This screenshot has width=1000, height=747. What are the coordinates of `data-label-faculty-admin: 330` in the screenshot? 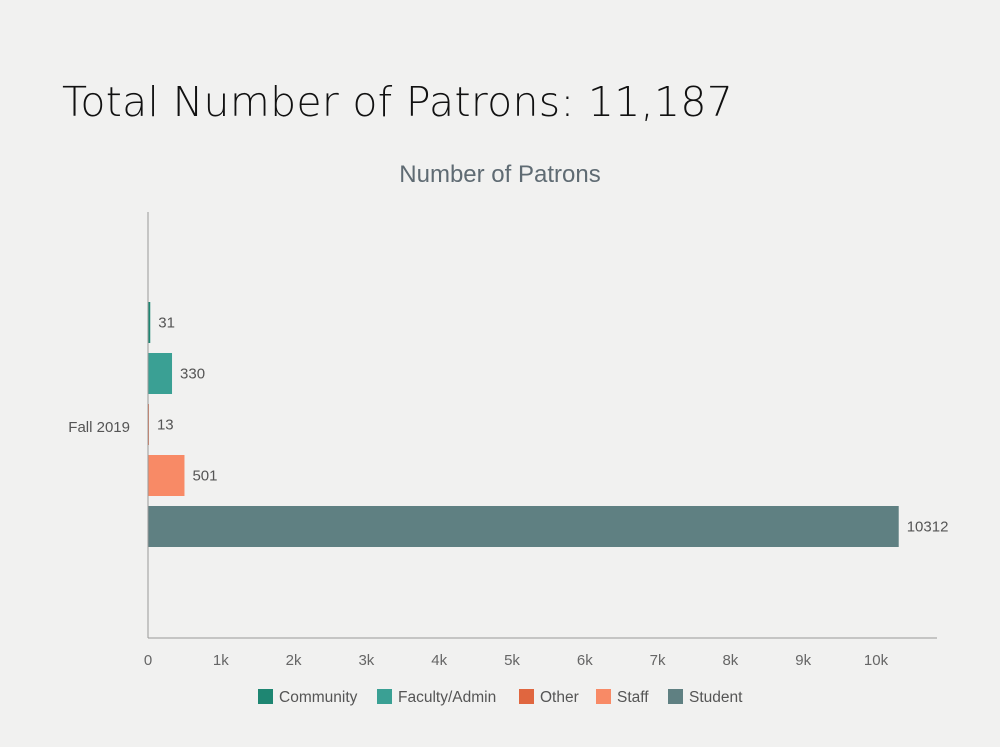 It's located at (192, 374).